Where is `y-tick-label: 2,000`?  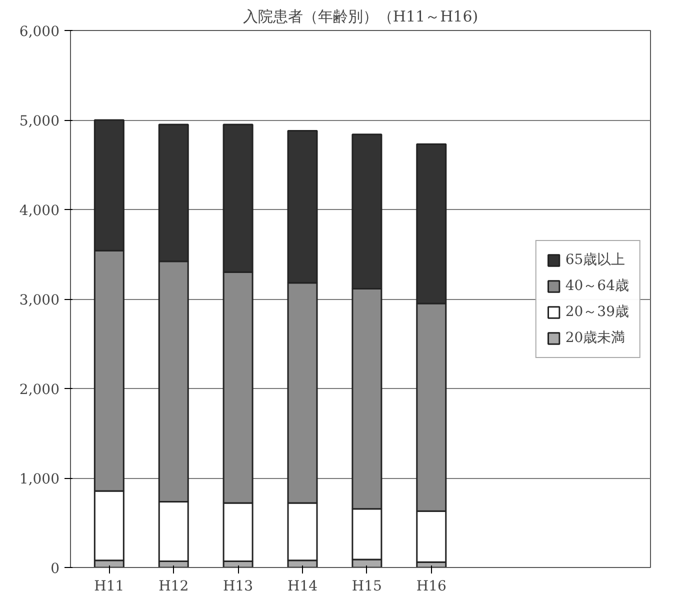
y-tick-label: 2,000 is located at coordinates (39, 390).